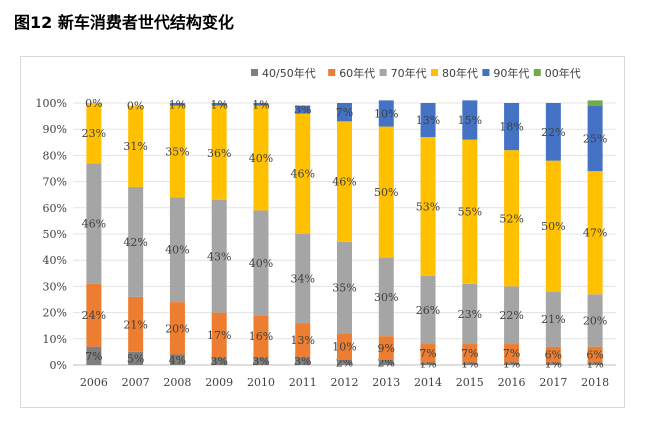 The image size is (648, 427). I want to click on data-label: 13%, so click(428, 120).